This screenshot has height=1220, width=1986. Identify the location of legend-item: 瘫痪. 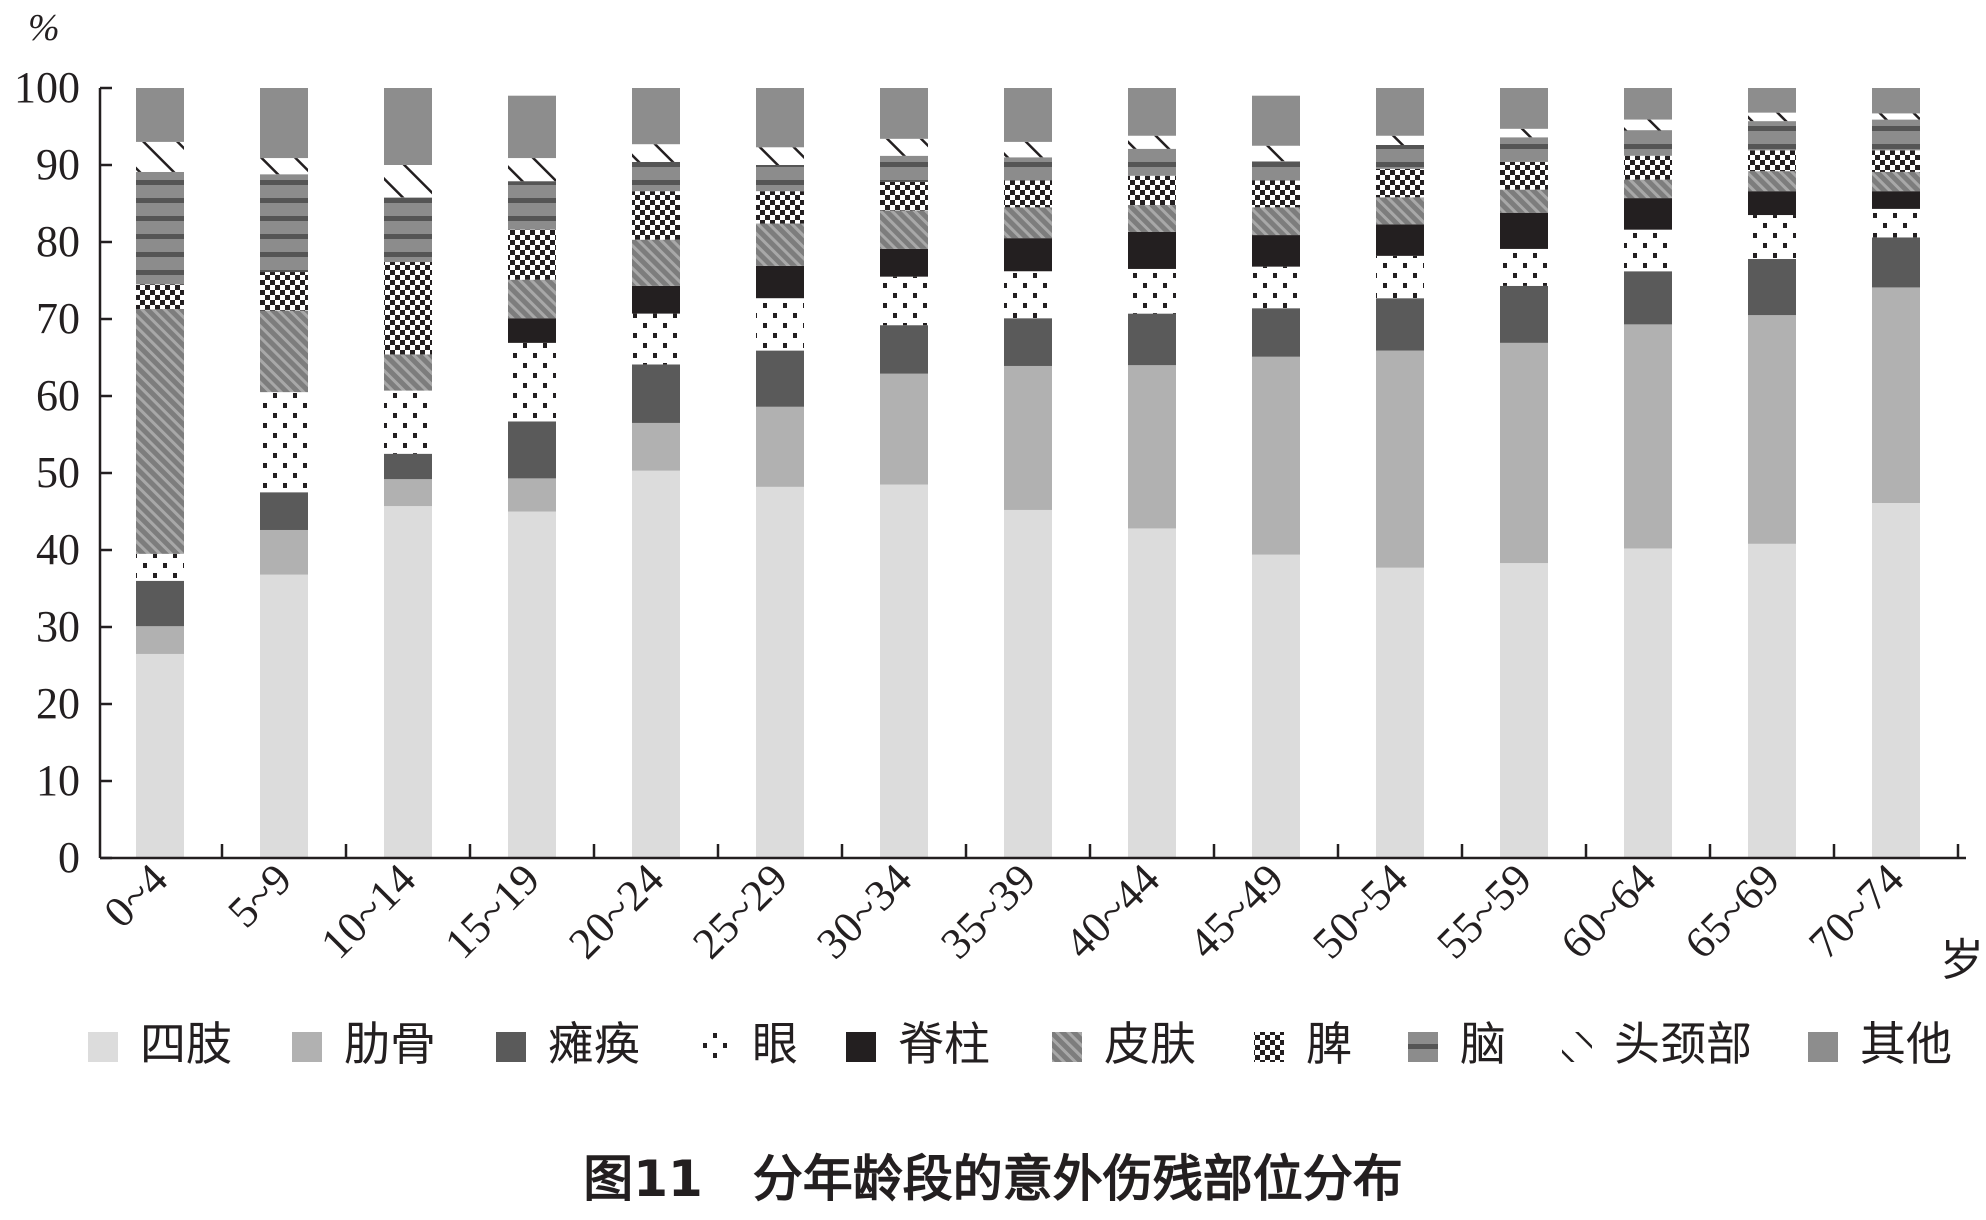
(568, 1044).